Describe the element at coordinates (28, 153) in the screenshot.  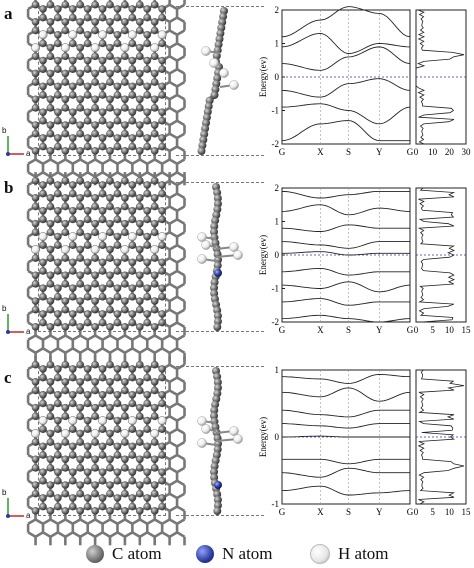
I see `axis-a-label-a: a` at that location.